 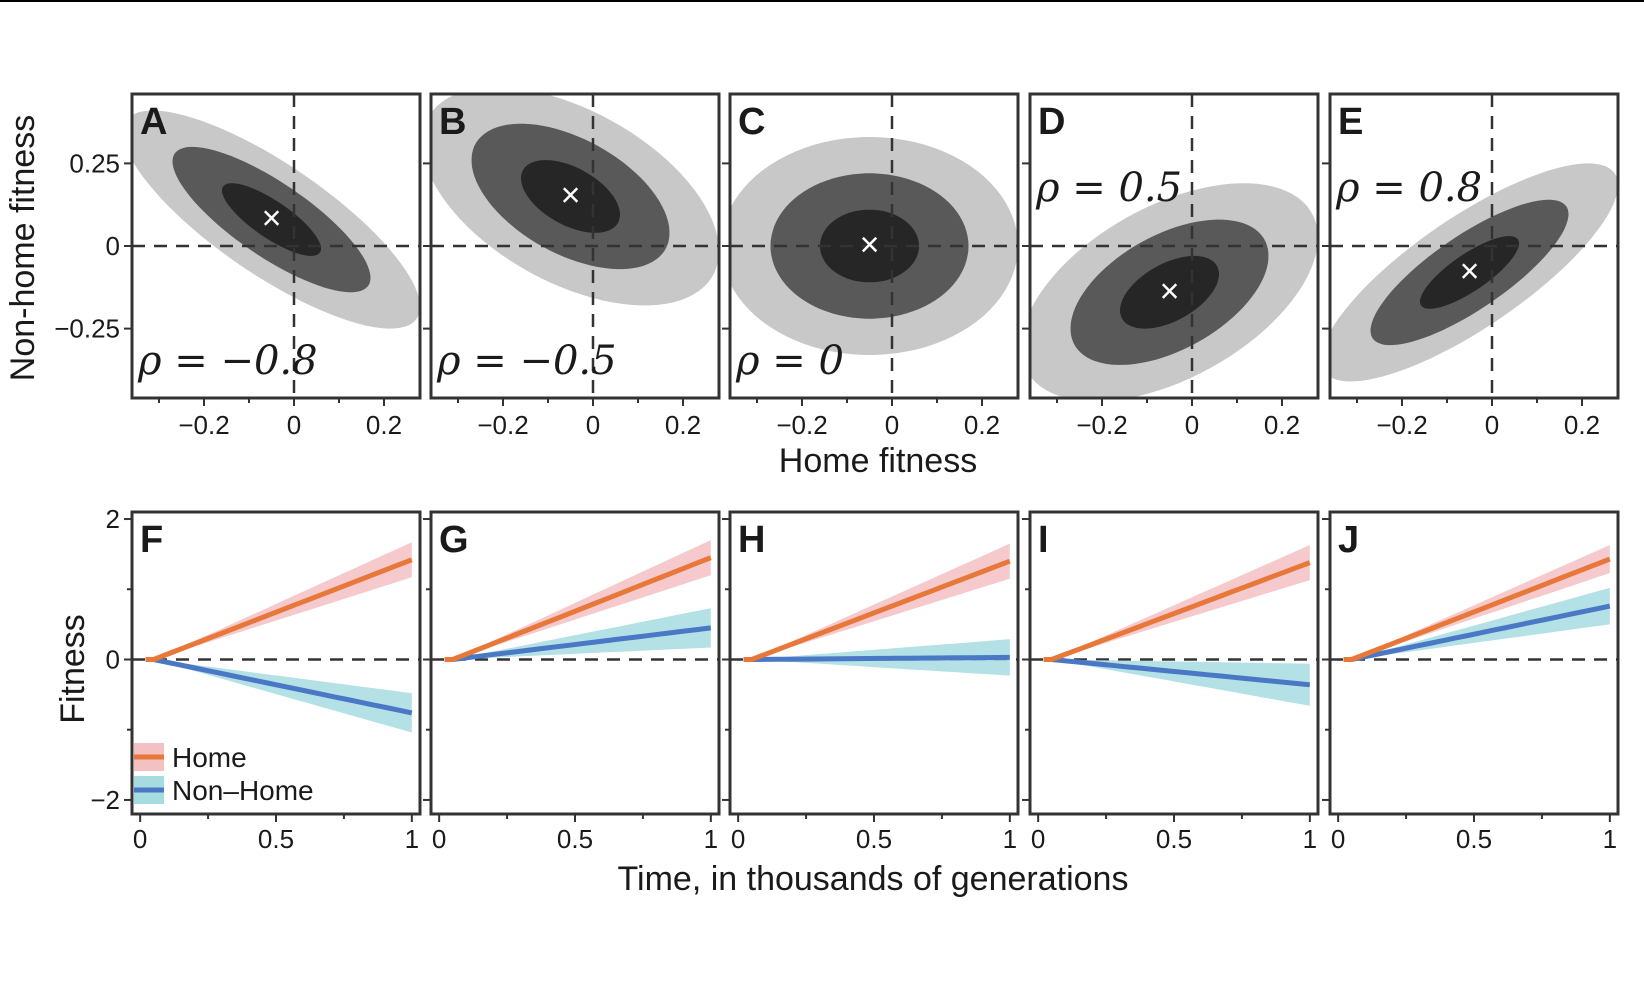 I want to click on panel-label-a: A, so click(x=153, y=122).